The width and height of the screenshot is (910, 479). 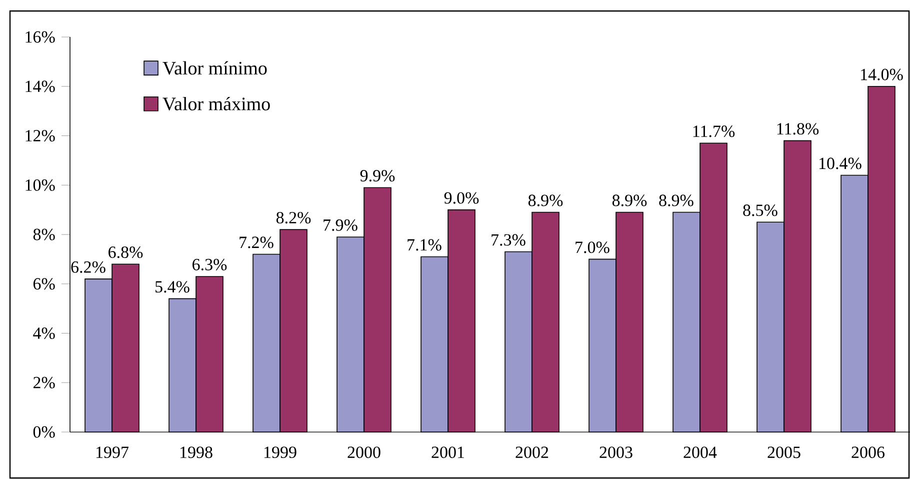 What do you see at coordinates (714, 132) in the screenshot?
I see `data-label: 11.7%` at bounding box center [714, 132].